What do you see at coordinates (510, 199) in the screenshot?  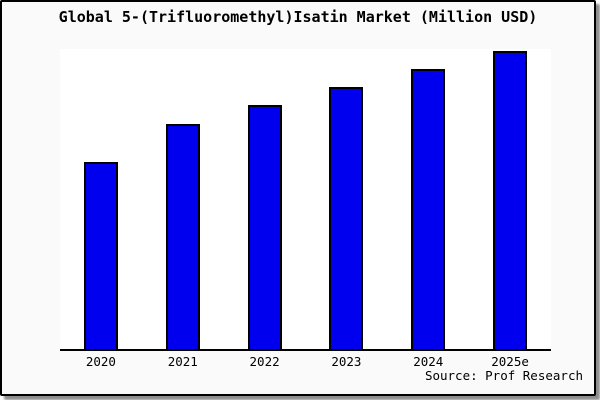 I see `bar-2025e` at bounding box center [510, 199].